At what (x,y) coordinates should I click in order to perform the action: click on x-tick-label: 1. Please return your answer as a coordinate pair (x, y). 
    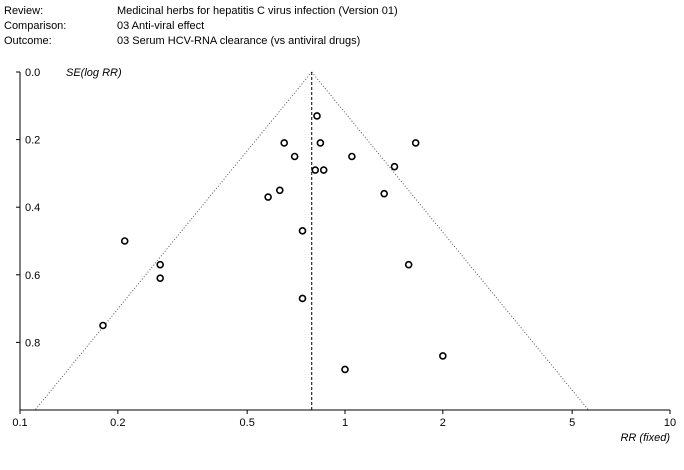
    Looking at the image, I should click on (345, 423).